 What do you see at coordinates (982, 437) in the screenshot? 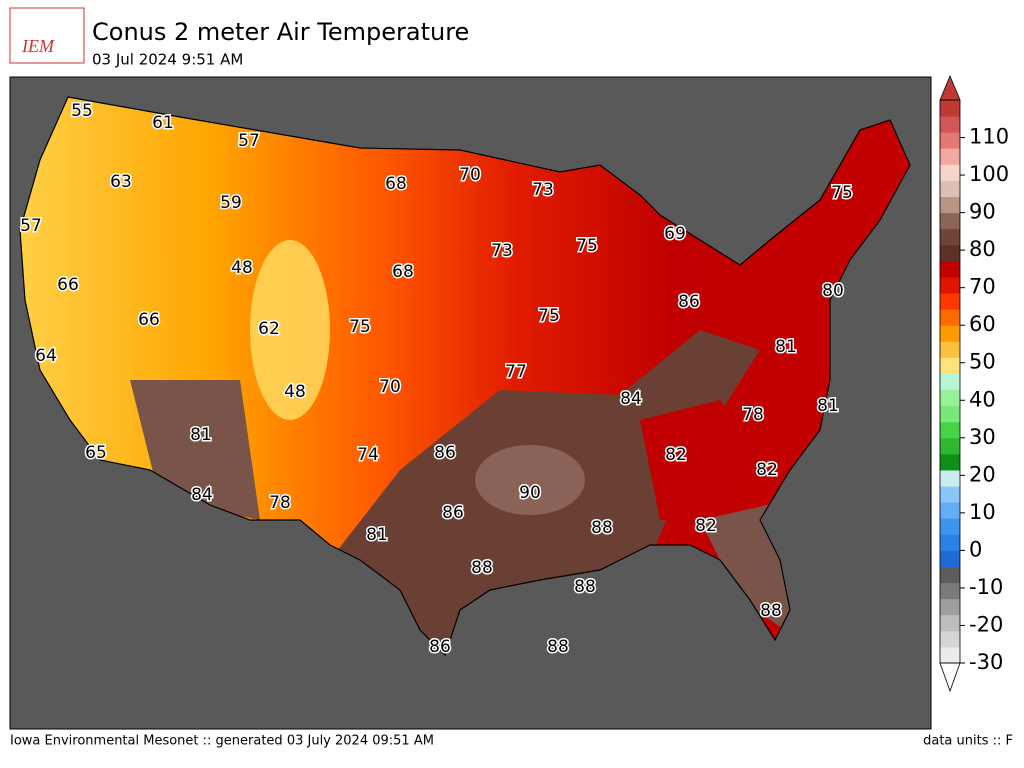
I see `colorbar-tick-label: 30` at bounding box center [982, 437].